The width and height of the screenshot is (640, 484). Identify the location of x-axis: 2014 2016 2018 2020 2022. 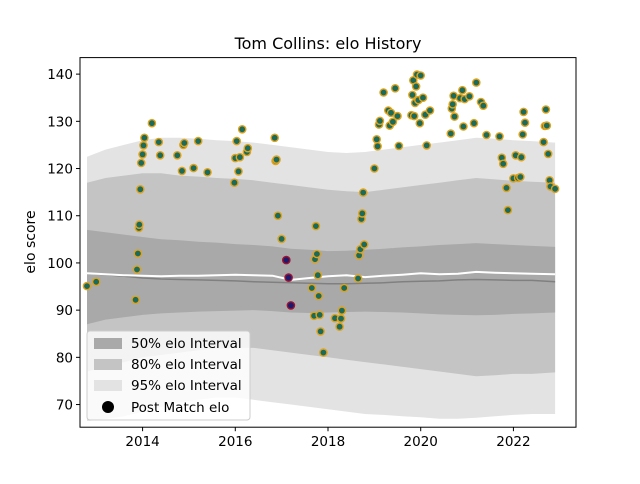
(328, 438).